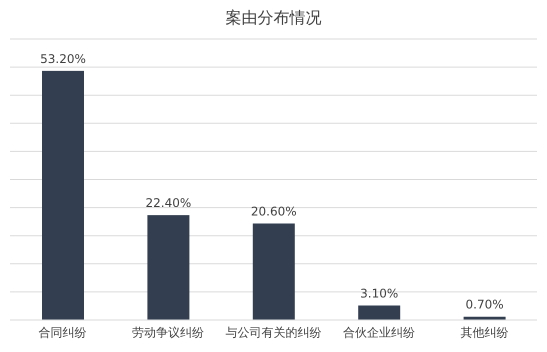 The height and width of the screenshot is (352, 547). I want to click on data-label: 0.70%, so click(485, 305).